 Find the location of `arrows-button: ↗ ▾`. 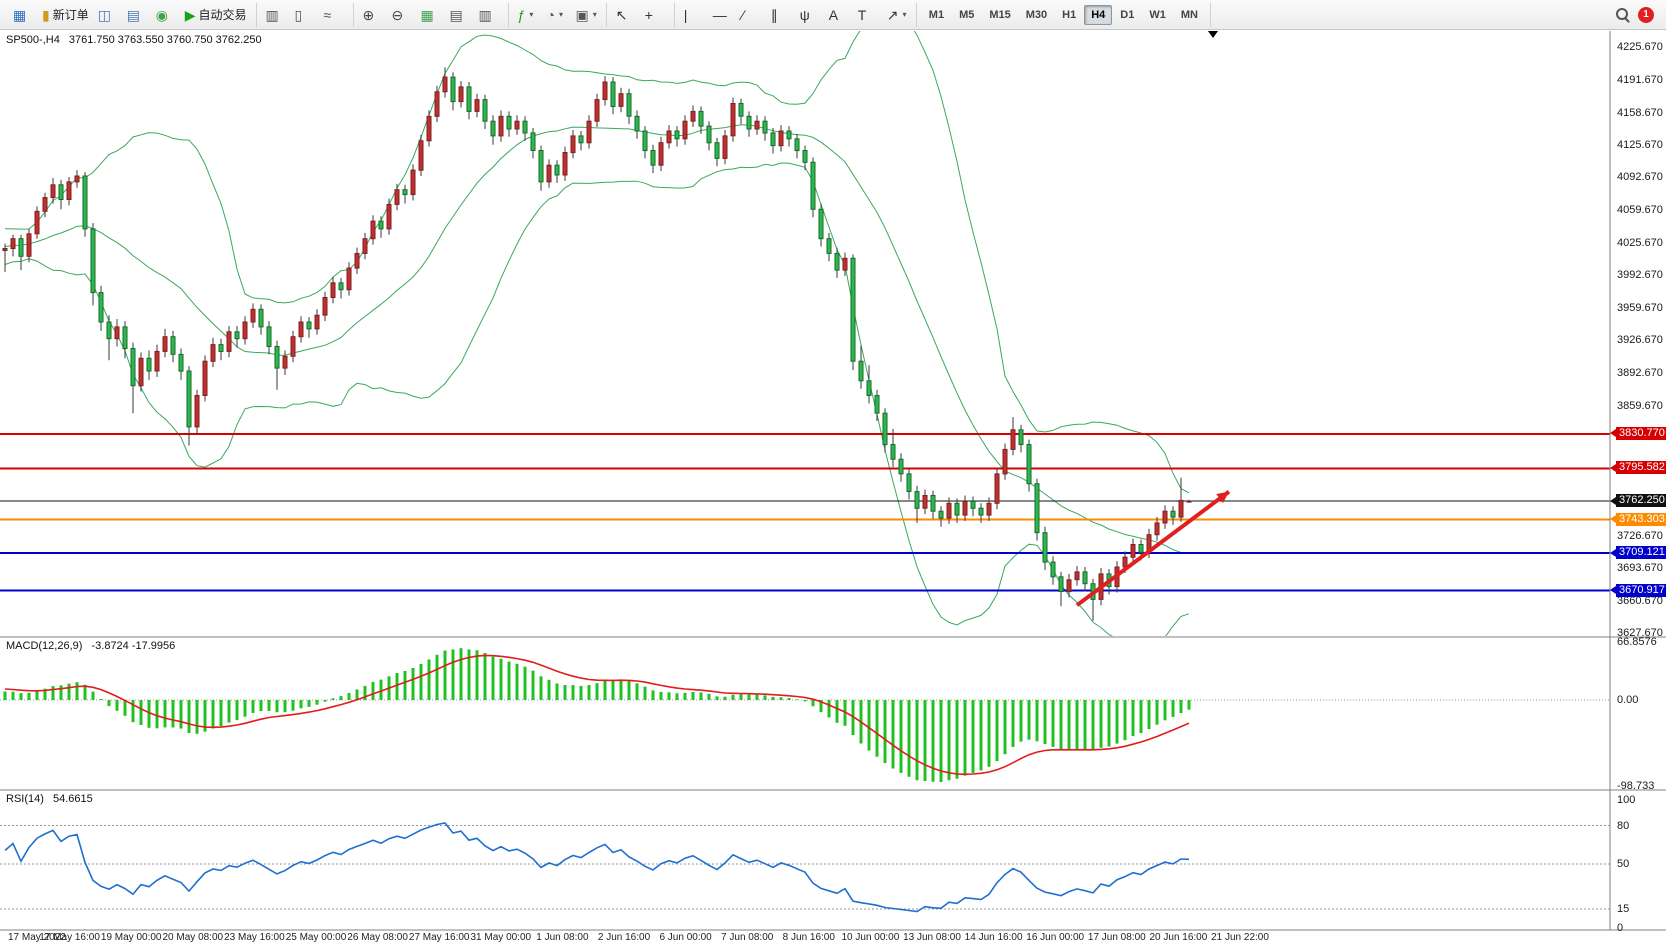

arrows-button: ↗ ▾ is located at coordinates (897, 15).